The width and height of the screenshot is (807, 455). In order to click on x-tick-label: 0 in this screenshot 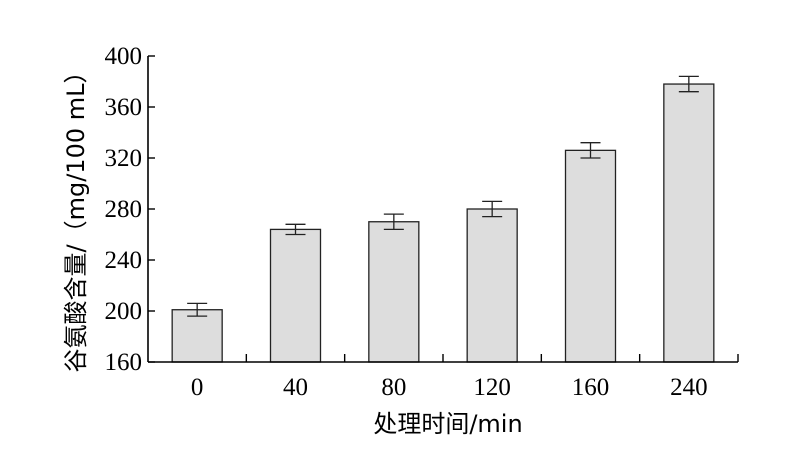, I will do `click(197, 387)`.